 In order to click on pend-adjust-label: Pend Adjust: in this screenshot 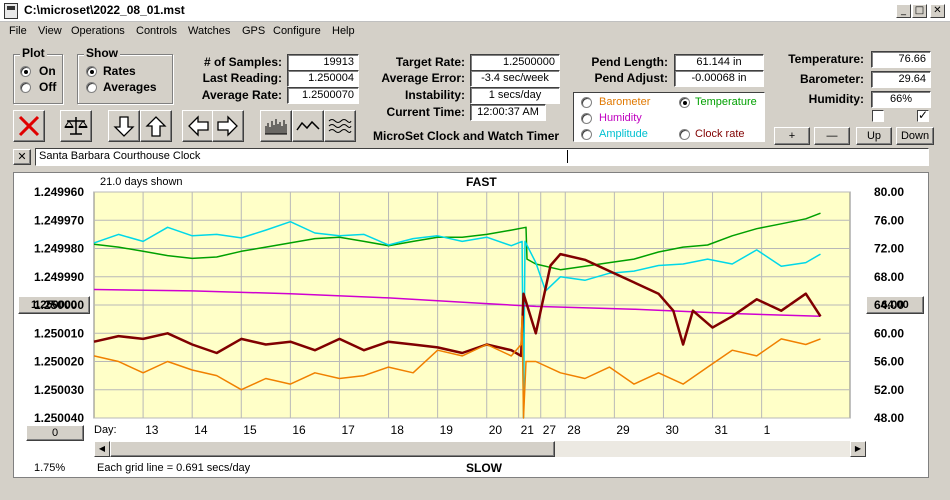, I will do `click(631, 78)`.